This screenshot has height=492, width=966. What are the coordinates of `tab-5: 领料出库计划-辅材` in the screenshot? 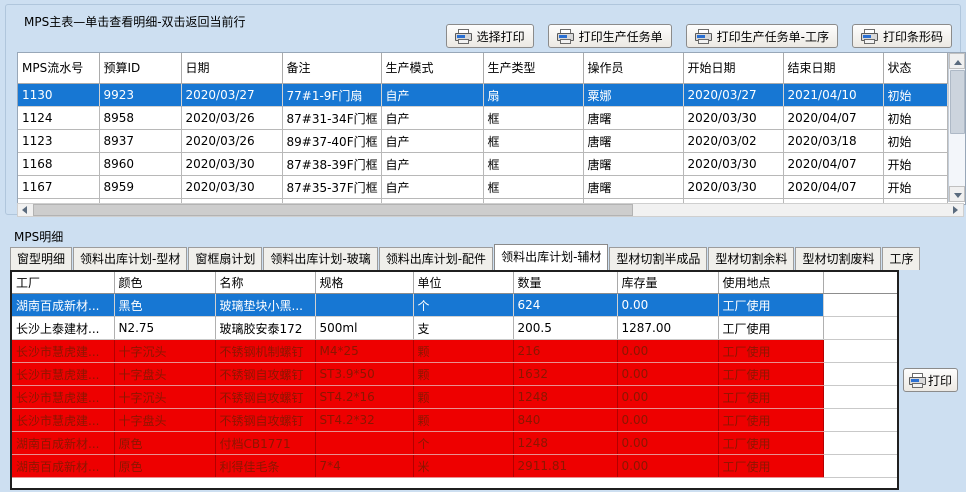 It's located at (551, 257).